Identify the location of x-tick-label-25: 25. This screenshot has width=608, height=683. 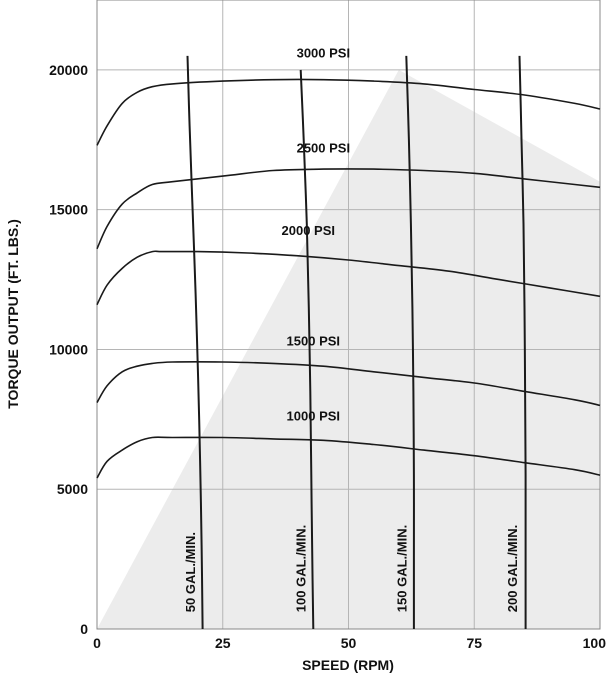
(223, 643).